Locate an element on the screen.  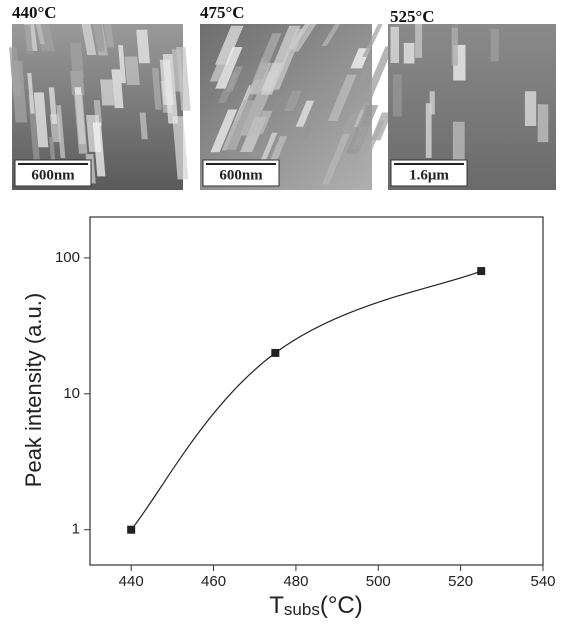
x-tick-label: 480 is located at coordinates (295, 581).